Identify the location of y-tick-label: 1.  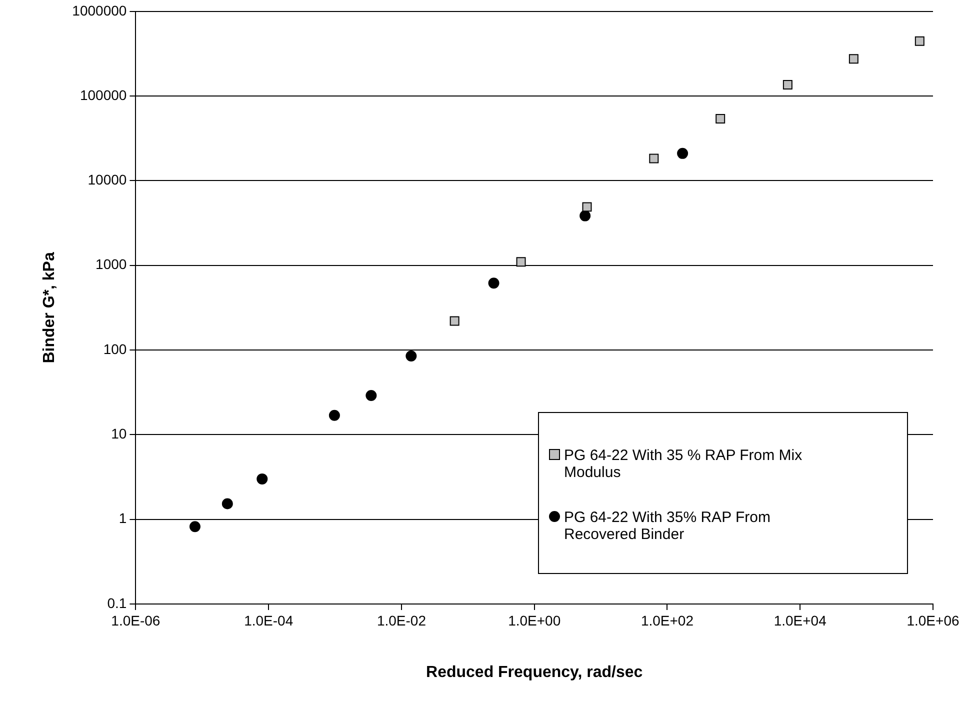
(122, 518).